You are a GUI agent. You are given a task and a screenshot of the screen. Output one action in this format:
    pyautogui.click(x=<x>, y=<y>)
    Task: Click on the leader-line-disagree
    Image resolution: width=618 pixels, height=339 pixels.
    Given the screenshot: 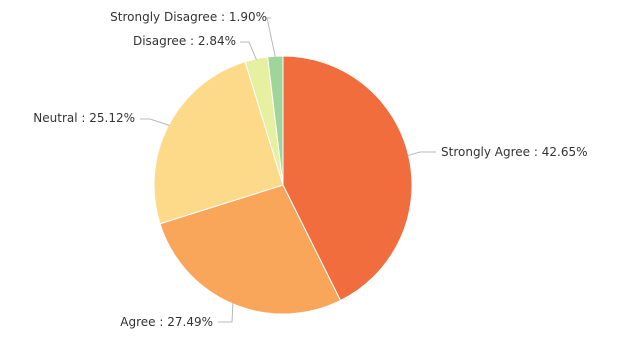 What is the action you would take?
    pyautogui.click(x=248, y=50)
    